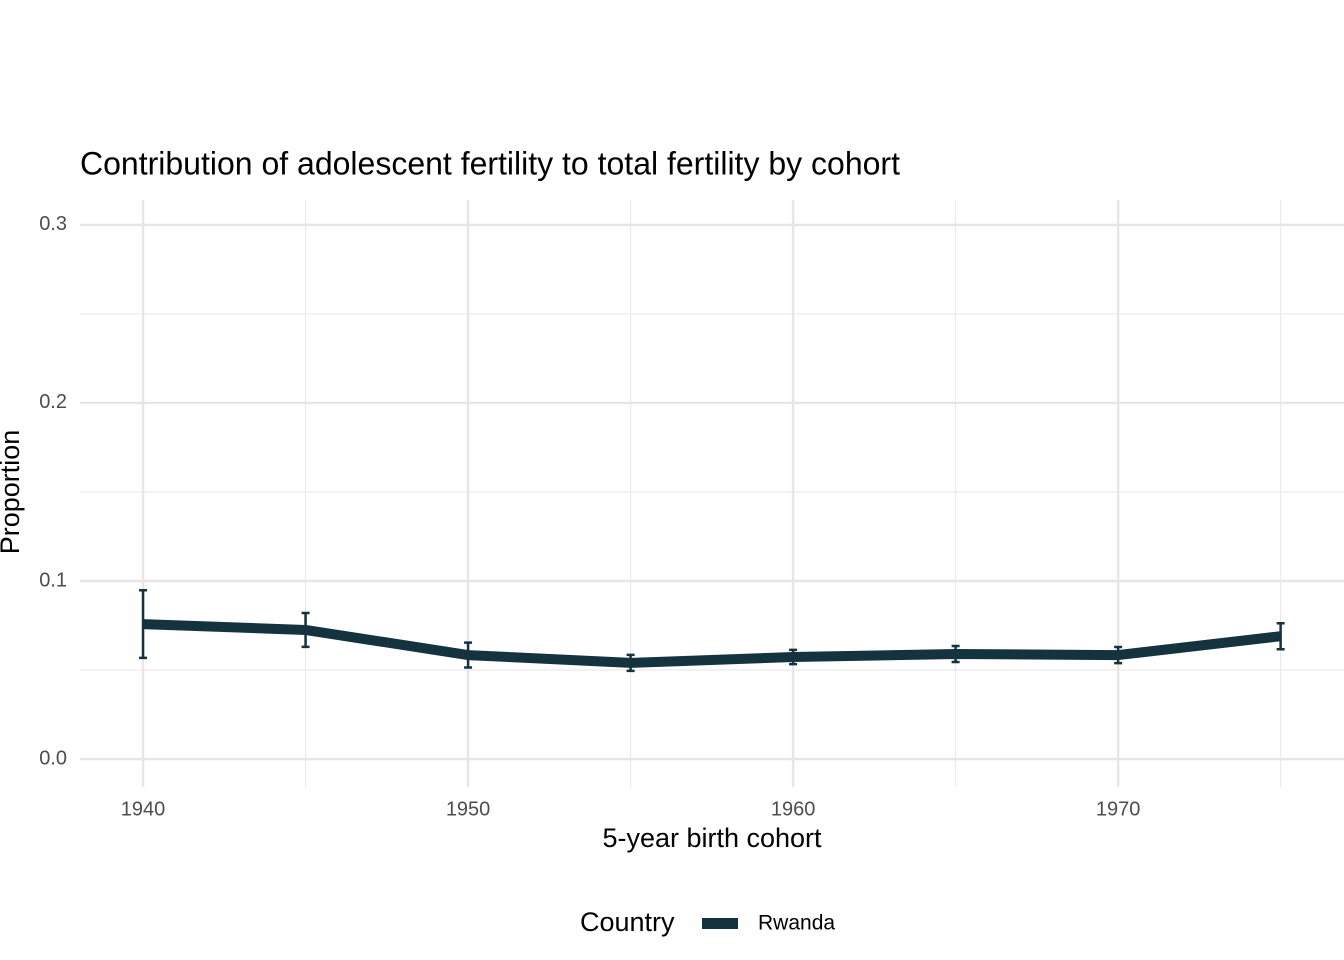 This screenshot has height=960, width=1344. Describe the element at coordinates (1118, 809) in the screenshot. I see `x-tick-label: 1970` at that location.